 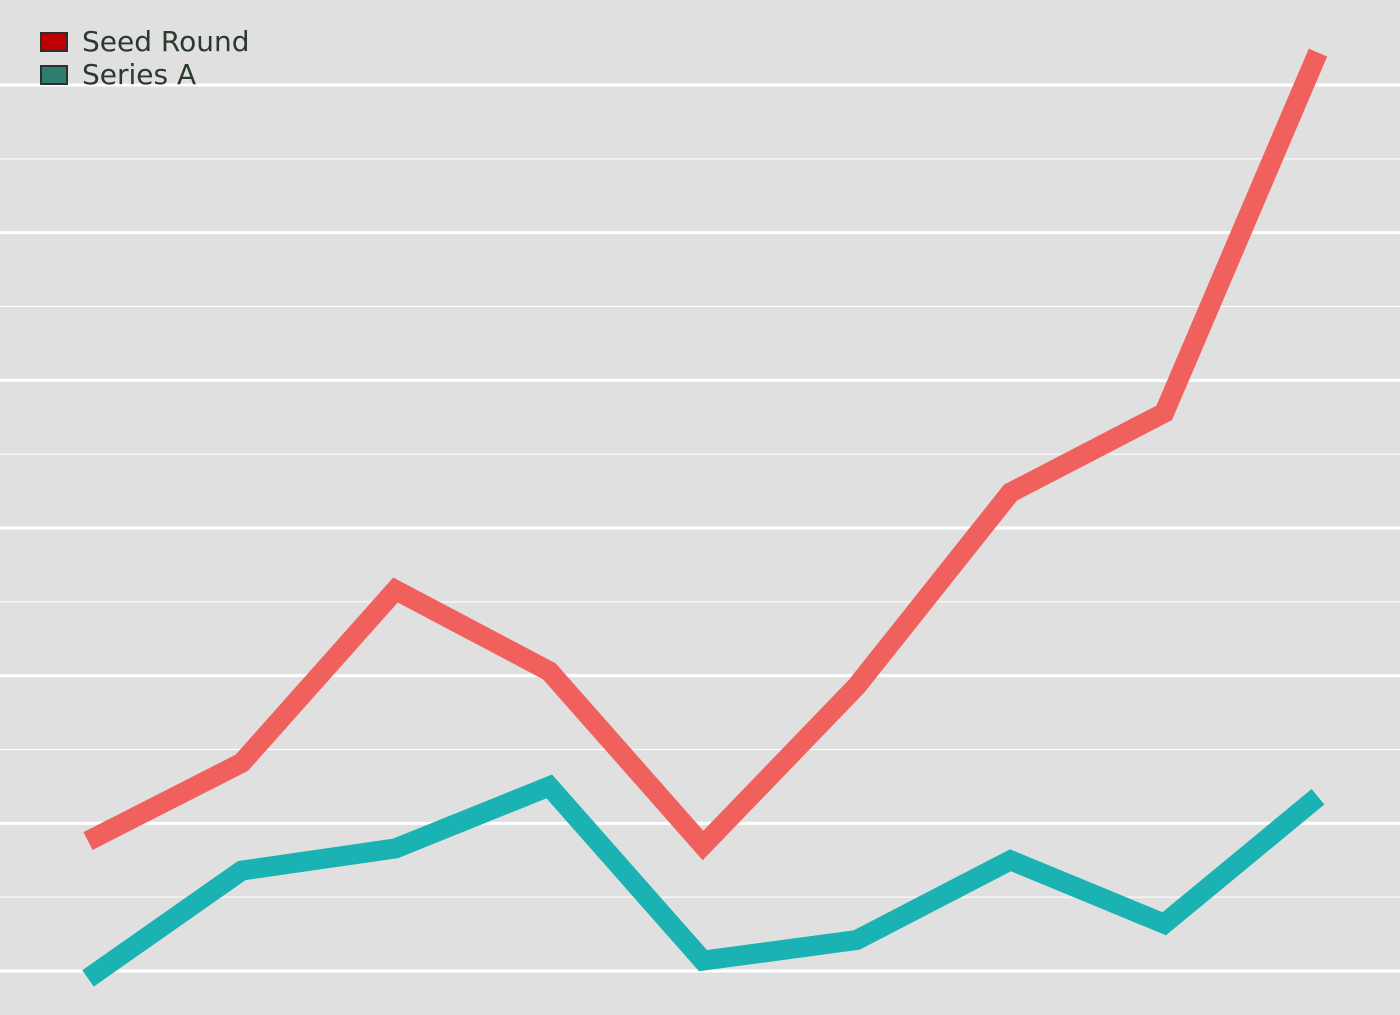 I want to click on legend-label-seed-round: Seed Round, so click(x=166, y=41).